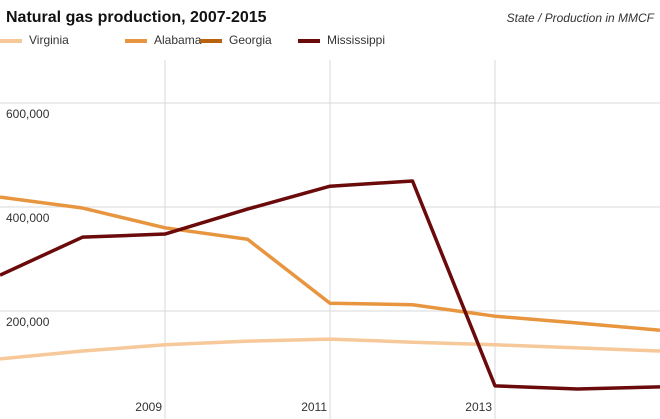 The height and width of the screenshot is (419, 660). I want to click on y-tick-label: 200,000, so click(28, 322).